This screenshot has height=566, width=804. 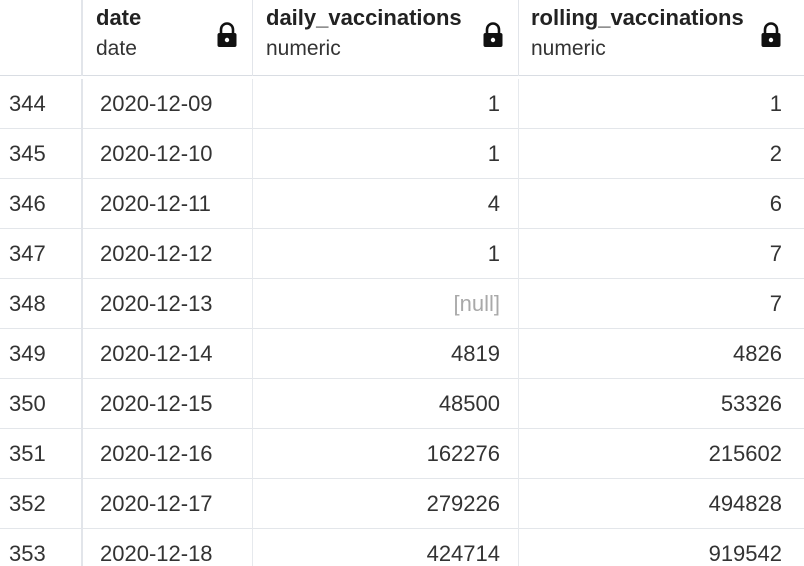 What do you see at coordinates (168, 254) in the screenshot?
I see `cell-date: 2020-12-12` at bounding box center [168, 254].